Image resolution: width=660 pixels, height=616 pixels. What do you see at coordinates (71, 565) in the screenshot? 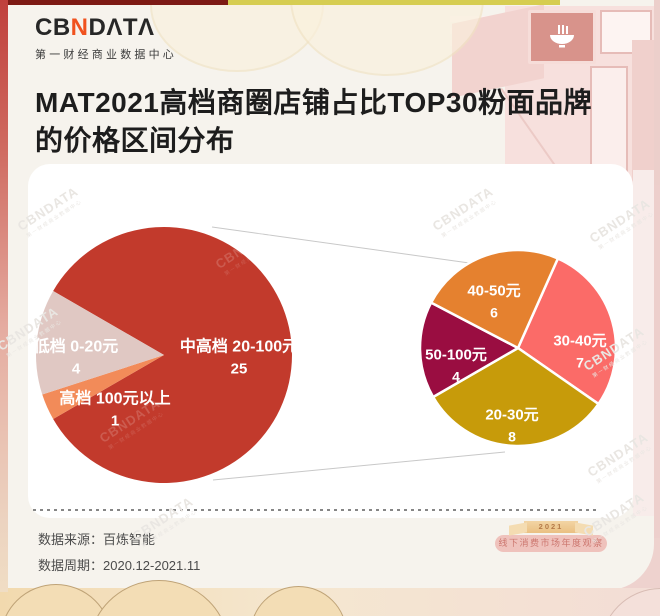
I see `data-period-label: 数据周期：` at bounding box center [71, 565].